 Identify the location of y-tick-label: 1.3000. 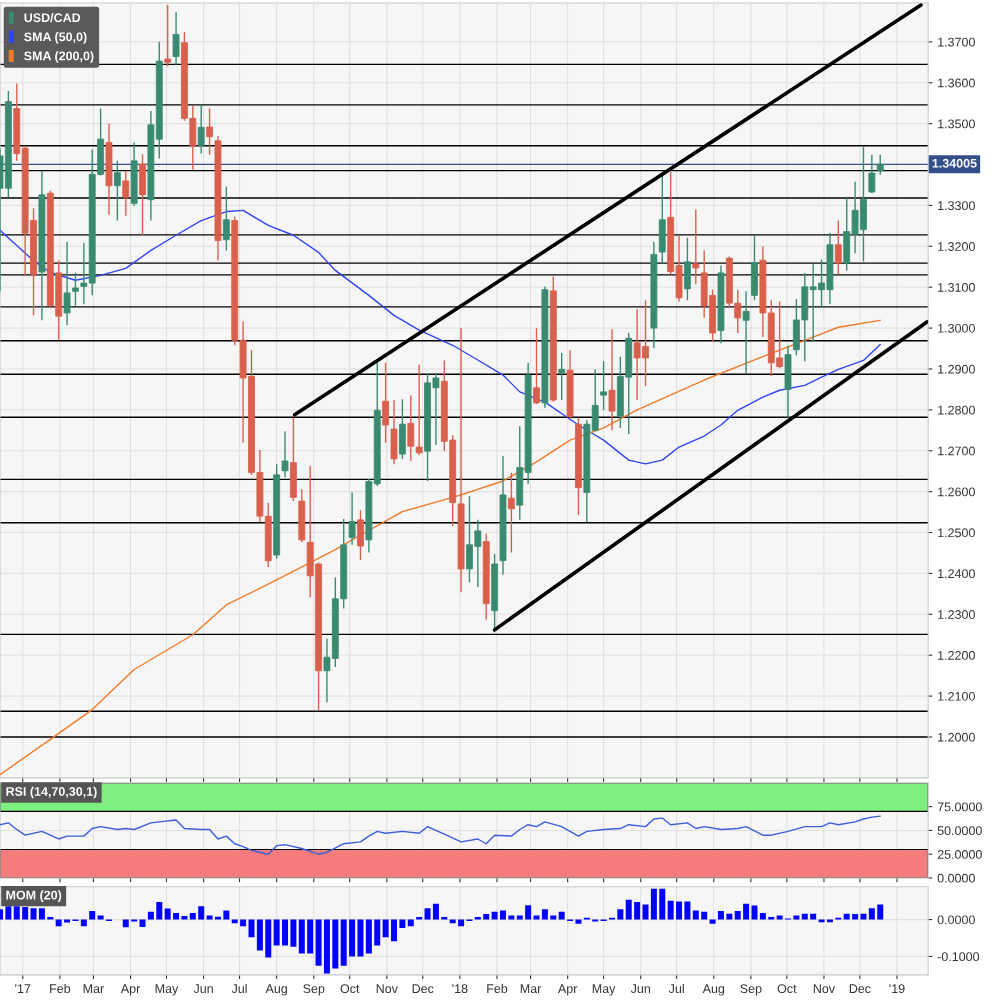
(956, 328).